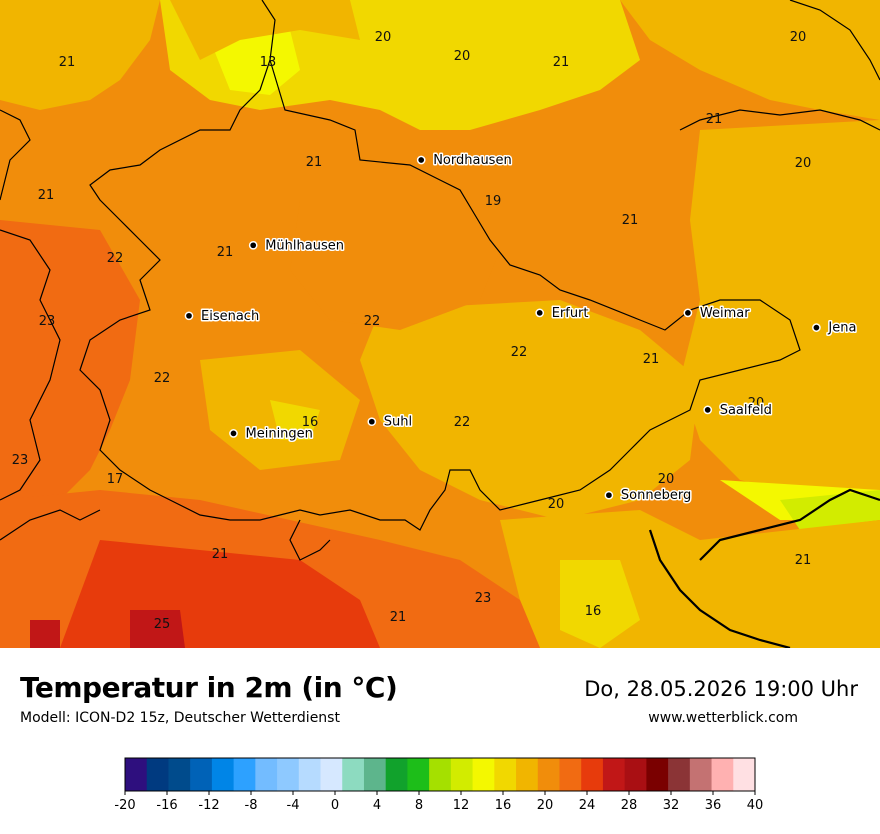 The image size is (880, 834). Describe the element at coordinates (335, 805) in the screenshot. I see `tick-label: 0` at that location.